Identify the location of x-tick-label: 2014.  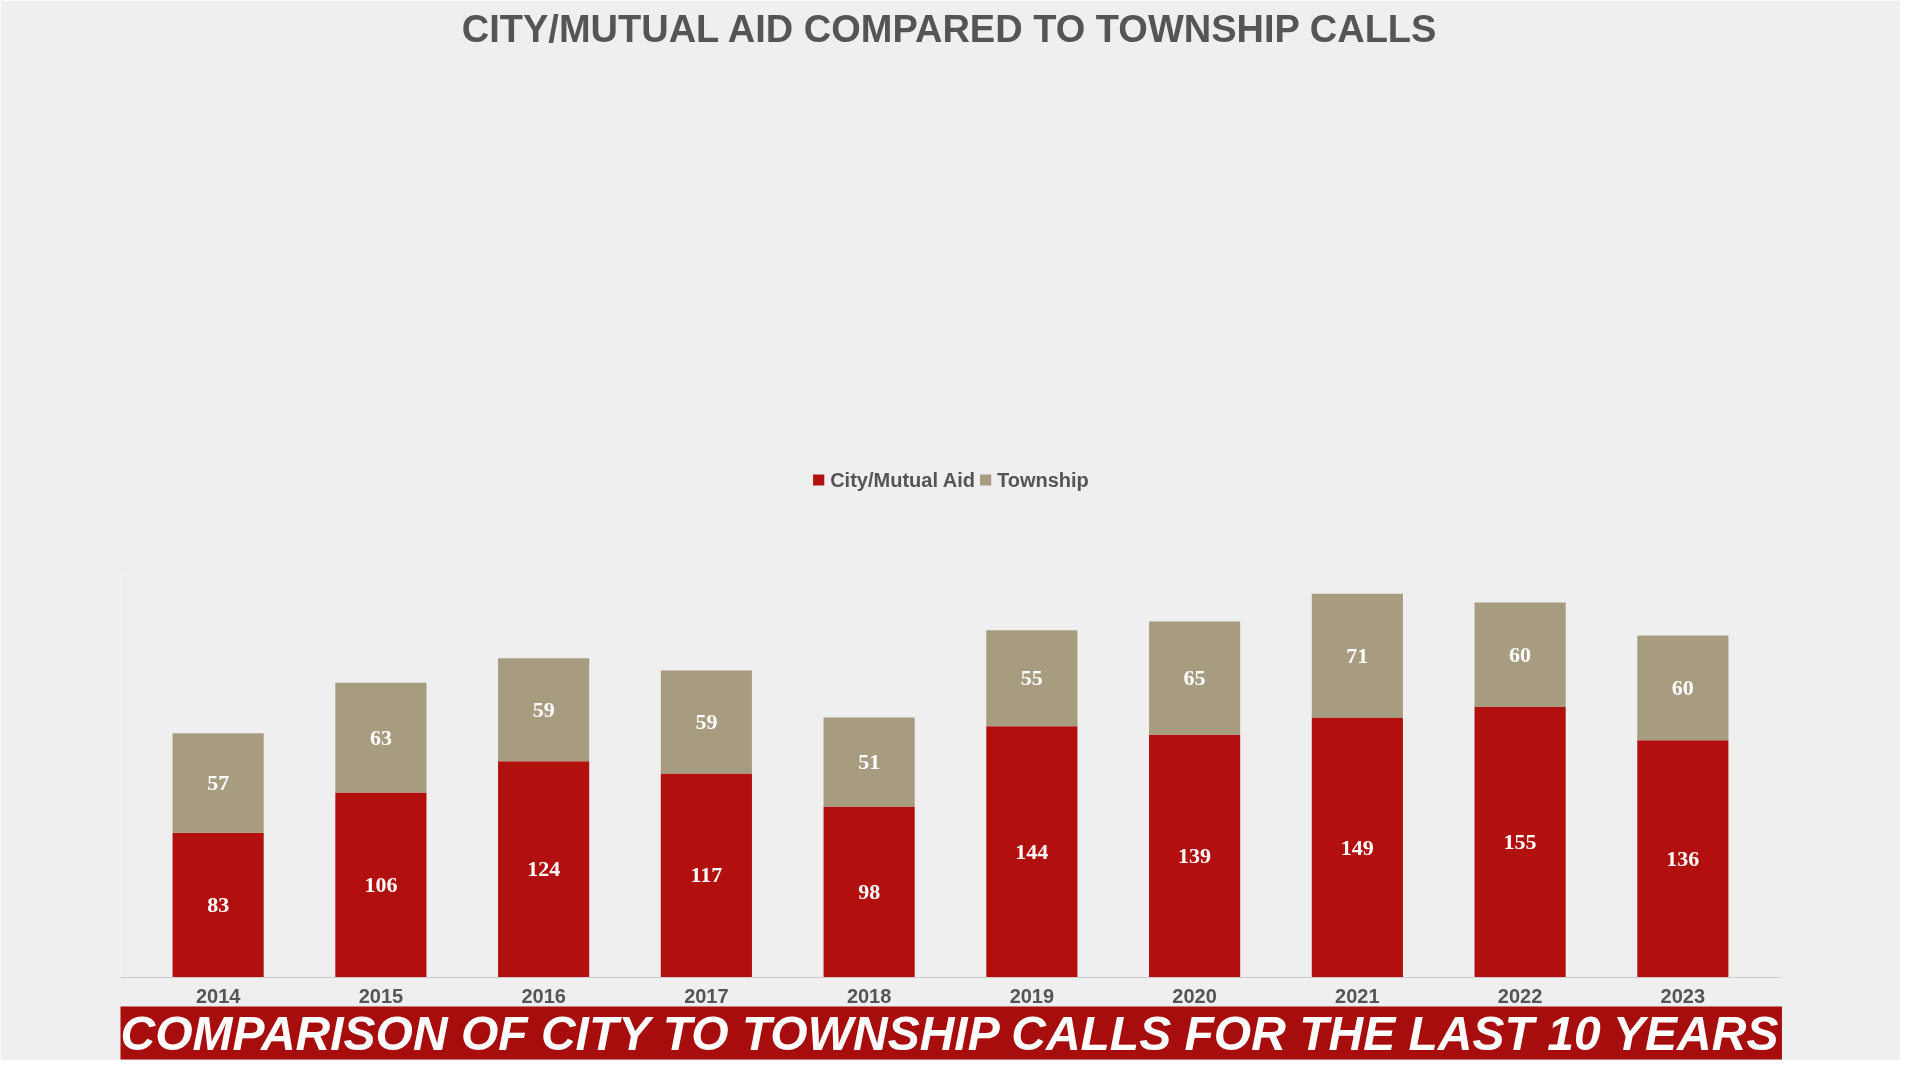
(218, 995).